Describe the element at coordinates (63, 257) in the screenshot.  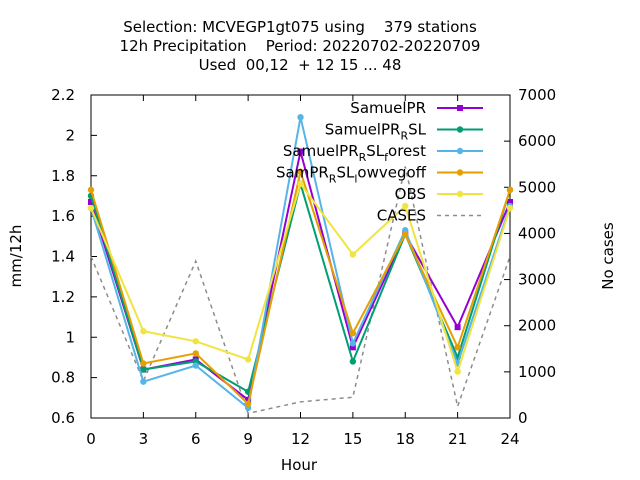
I see `y-tick-label: 1.4` at that location.